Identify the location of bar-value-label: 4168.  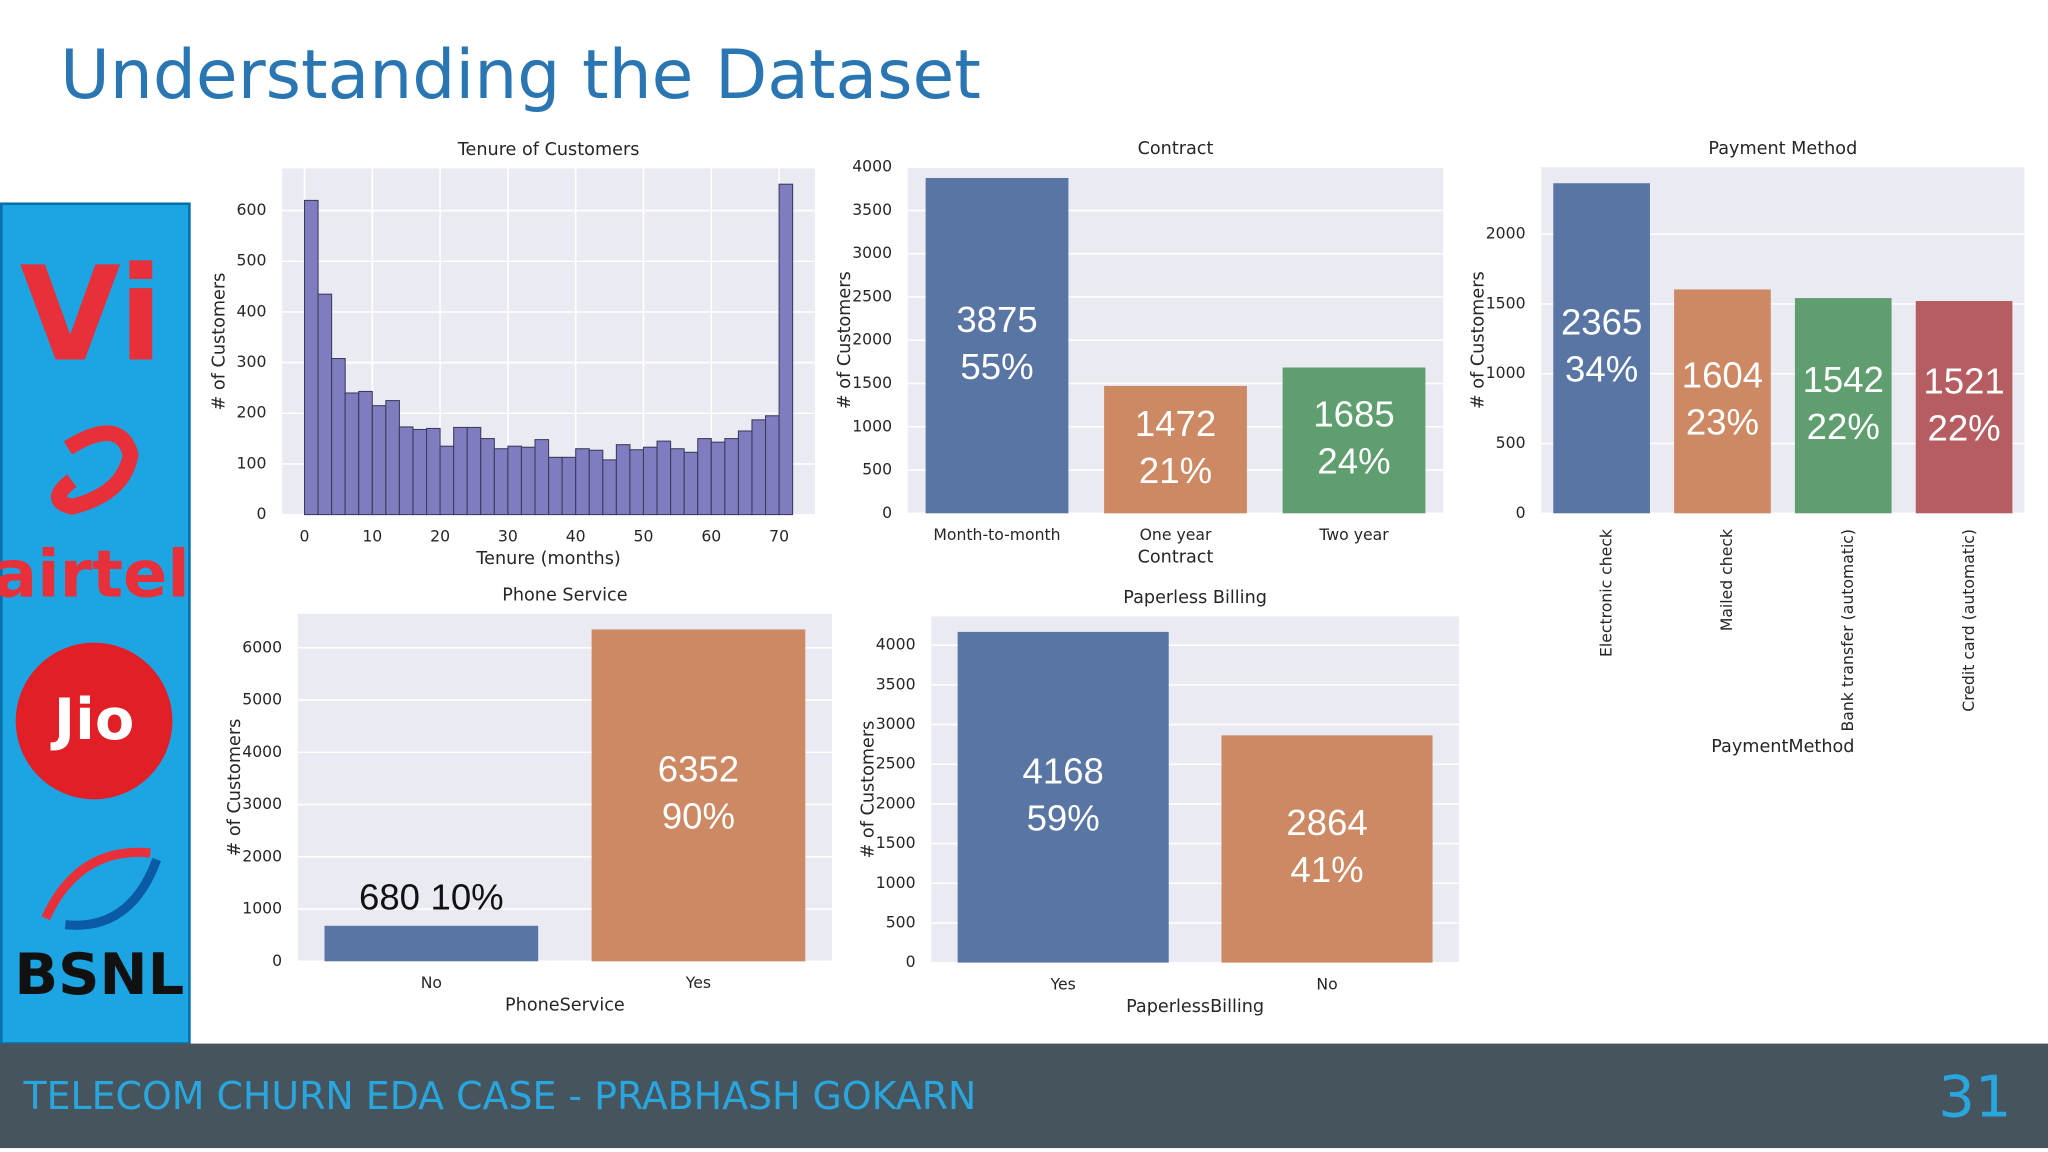
(1063, 770).